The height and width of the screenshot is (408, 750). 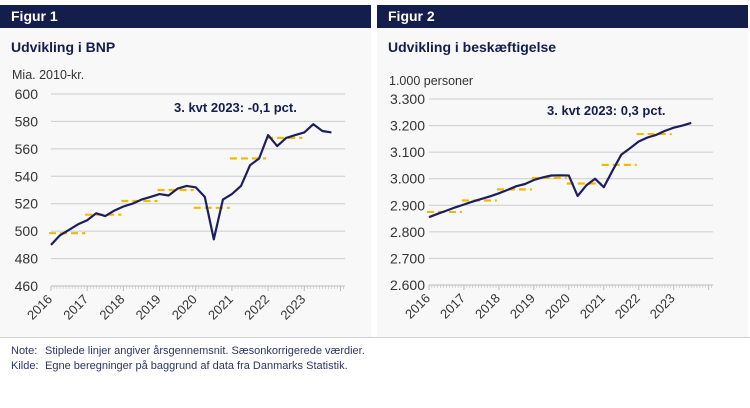 What do you see at coordinates (407, 258) in the screenshot?
I see `y-tick-label: 2.700` at bounding box center [407, 258].